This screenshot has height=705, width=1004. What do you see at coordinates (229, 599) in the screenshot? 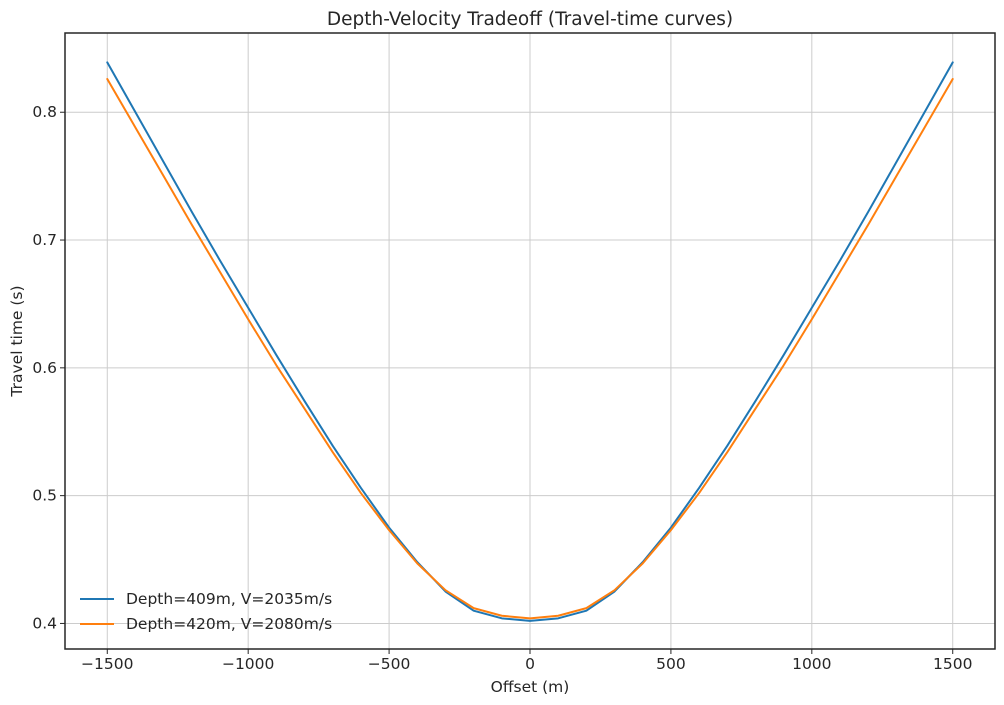
I see `legend-label-1: Depth=409m, V=2035m/s` at bounding box center [229, 599].